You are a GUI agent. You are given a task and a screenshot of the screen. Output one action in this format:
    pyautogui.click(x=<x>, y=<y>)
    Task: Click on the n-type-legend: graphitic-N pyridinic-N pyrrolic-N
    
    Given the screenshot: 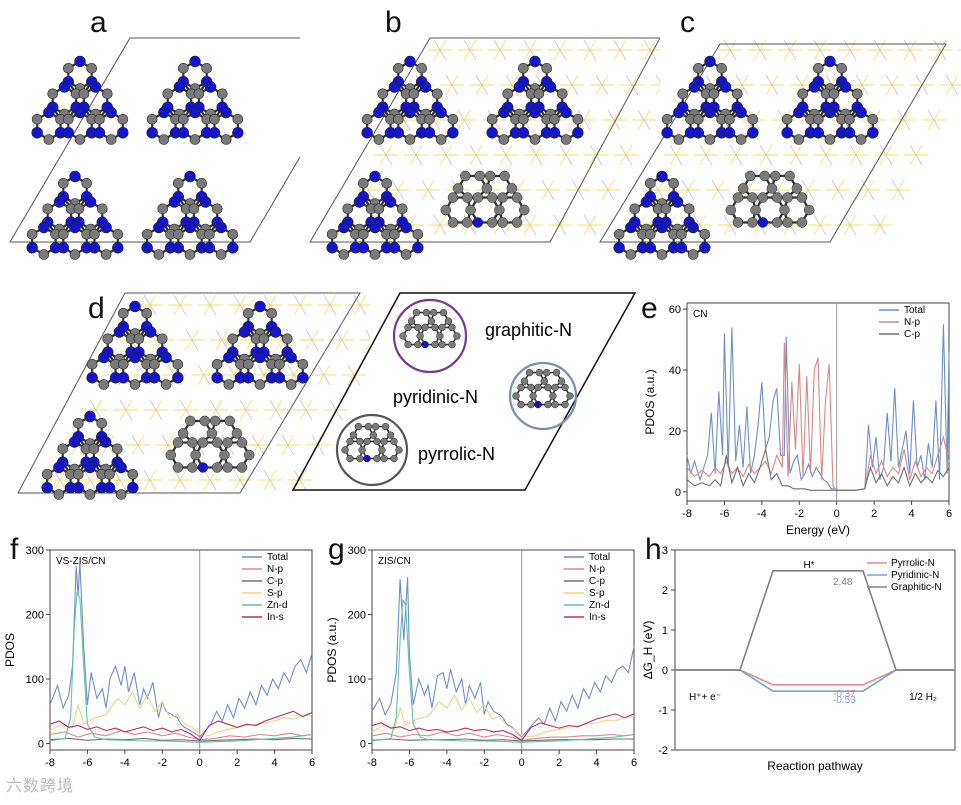 What is the action you would take?
    pyautogui.click(x=464, y=391)
    